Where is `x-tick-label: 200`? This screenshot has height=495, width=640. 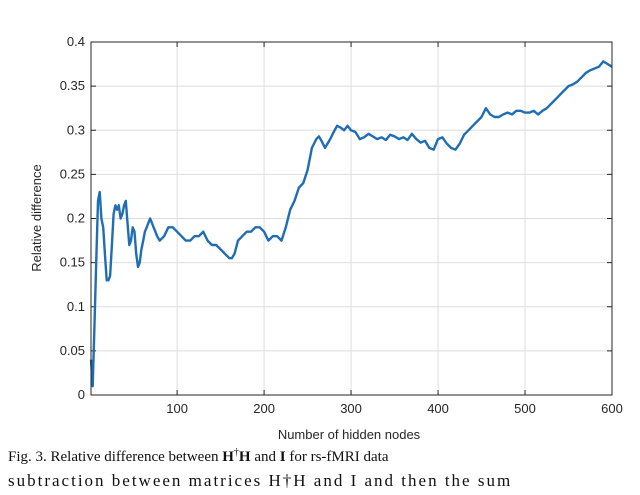
x-tick-label: 200 is located at coordinates (264, 408).